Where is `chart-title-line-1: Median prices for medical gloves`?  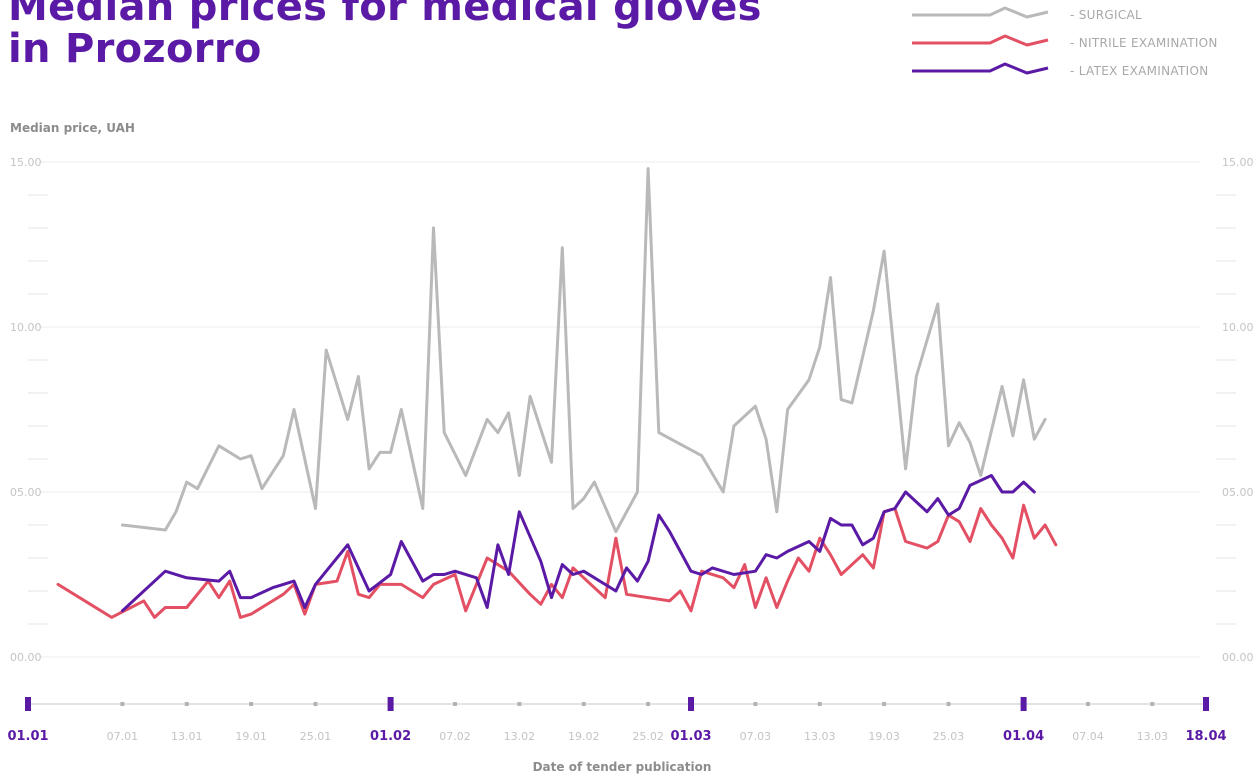
chart-title-line-1: Median prices for medical gloves is located at coordinates (385, 15).